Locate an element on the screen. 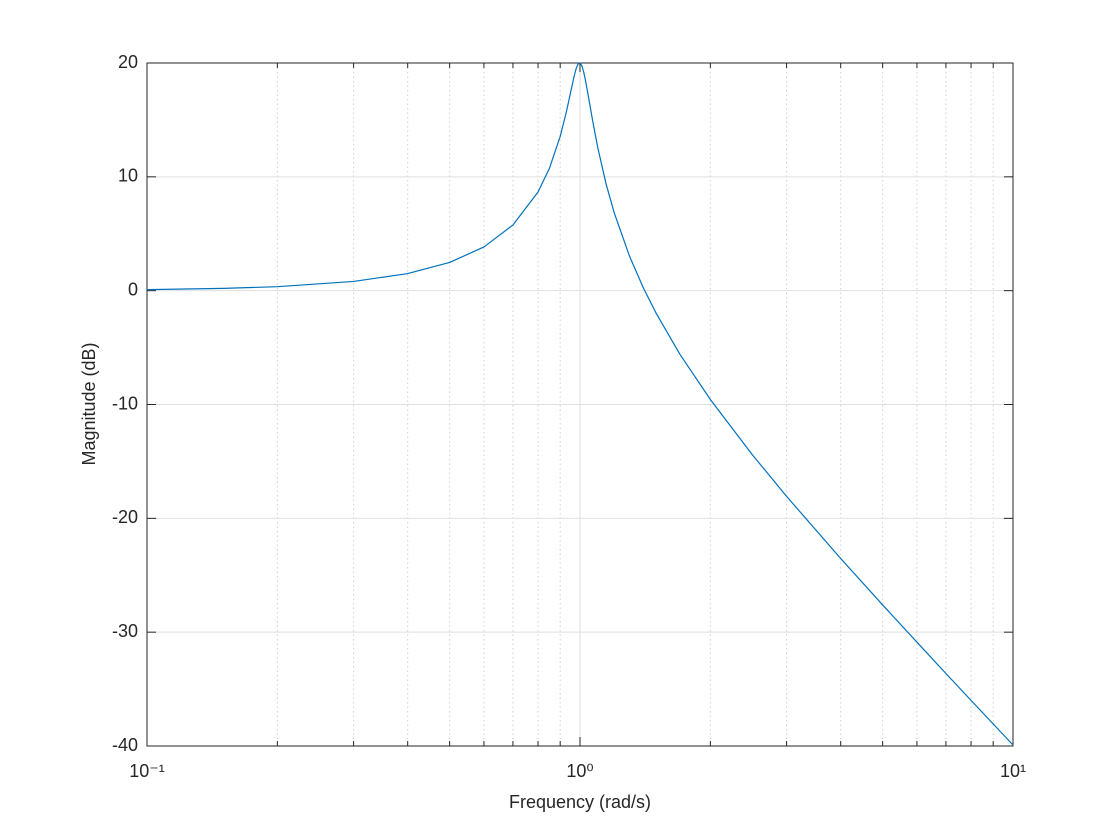 Image resolution: width=1120 pixels, height=840 pixels. x-axis-label: Frequency (rad/s) is located at coordinates (580, 802).